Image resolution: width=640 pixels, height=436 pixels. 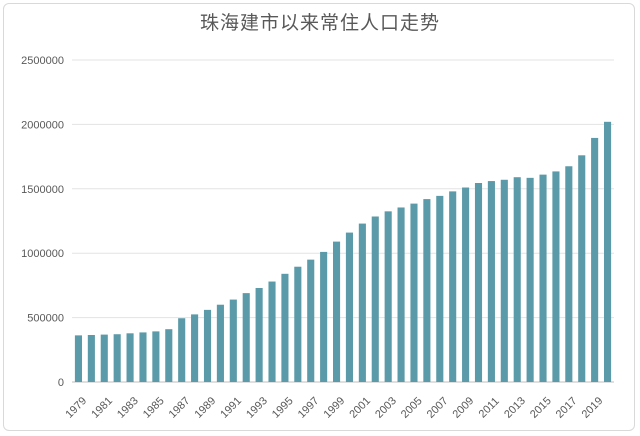 I want to click on bar-2008, so click(x=453, y=286).